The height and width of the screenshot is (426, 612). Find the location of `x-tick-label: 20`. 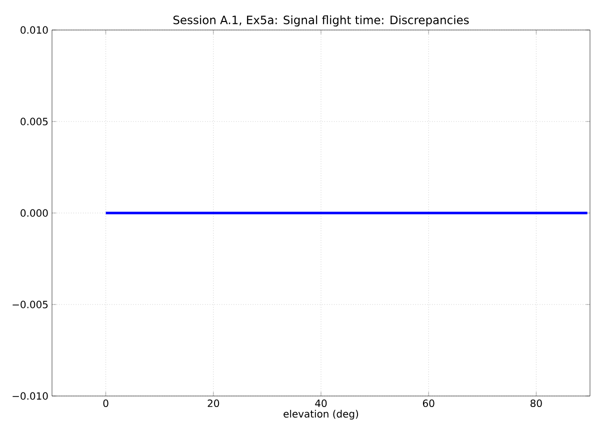

x-tick-label: 20 is located at coordinates (214, 404).